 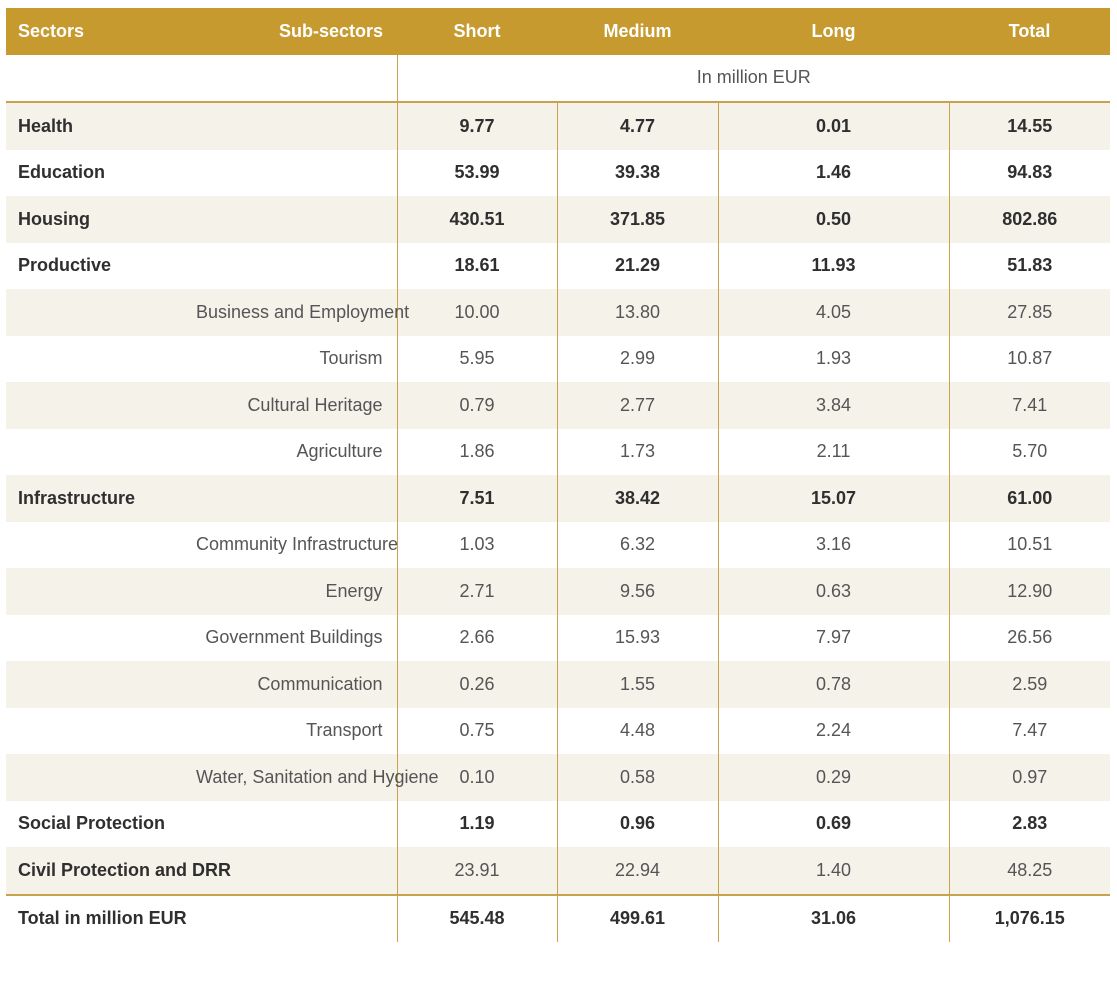 I want to click on header-sub-sectors: Sub-sectors, so click(x=296, y=31).